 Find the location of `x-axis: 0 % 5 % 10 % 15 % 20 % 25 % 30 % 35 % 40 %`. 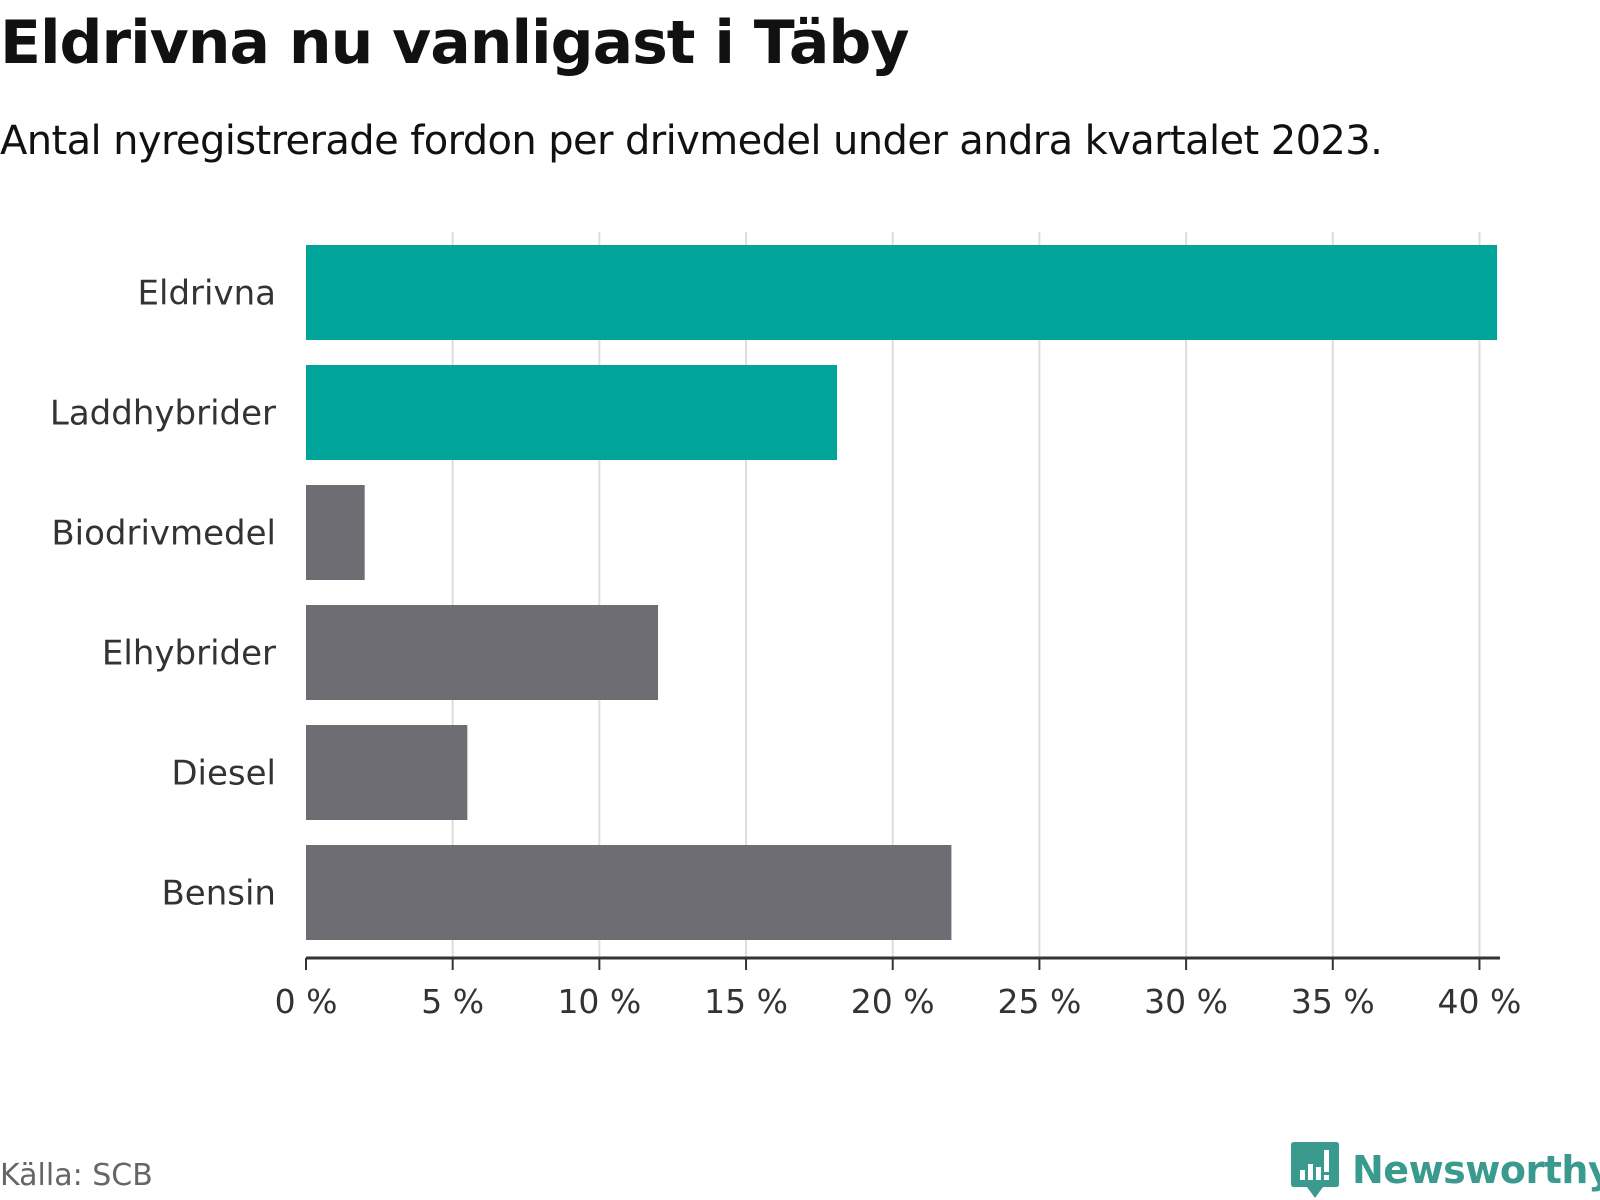

x-axis: 0 % 5 % 10 % 15 % 20 % 25 % 30 % 35 % 40 % is located at coordinates (898, 988).